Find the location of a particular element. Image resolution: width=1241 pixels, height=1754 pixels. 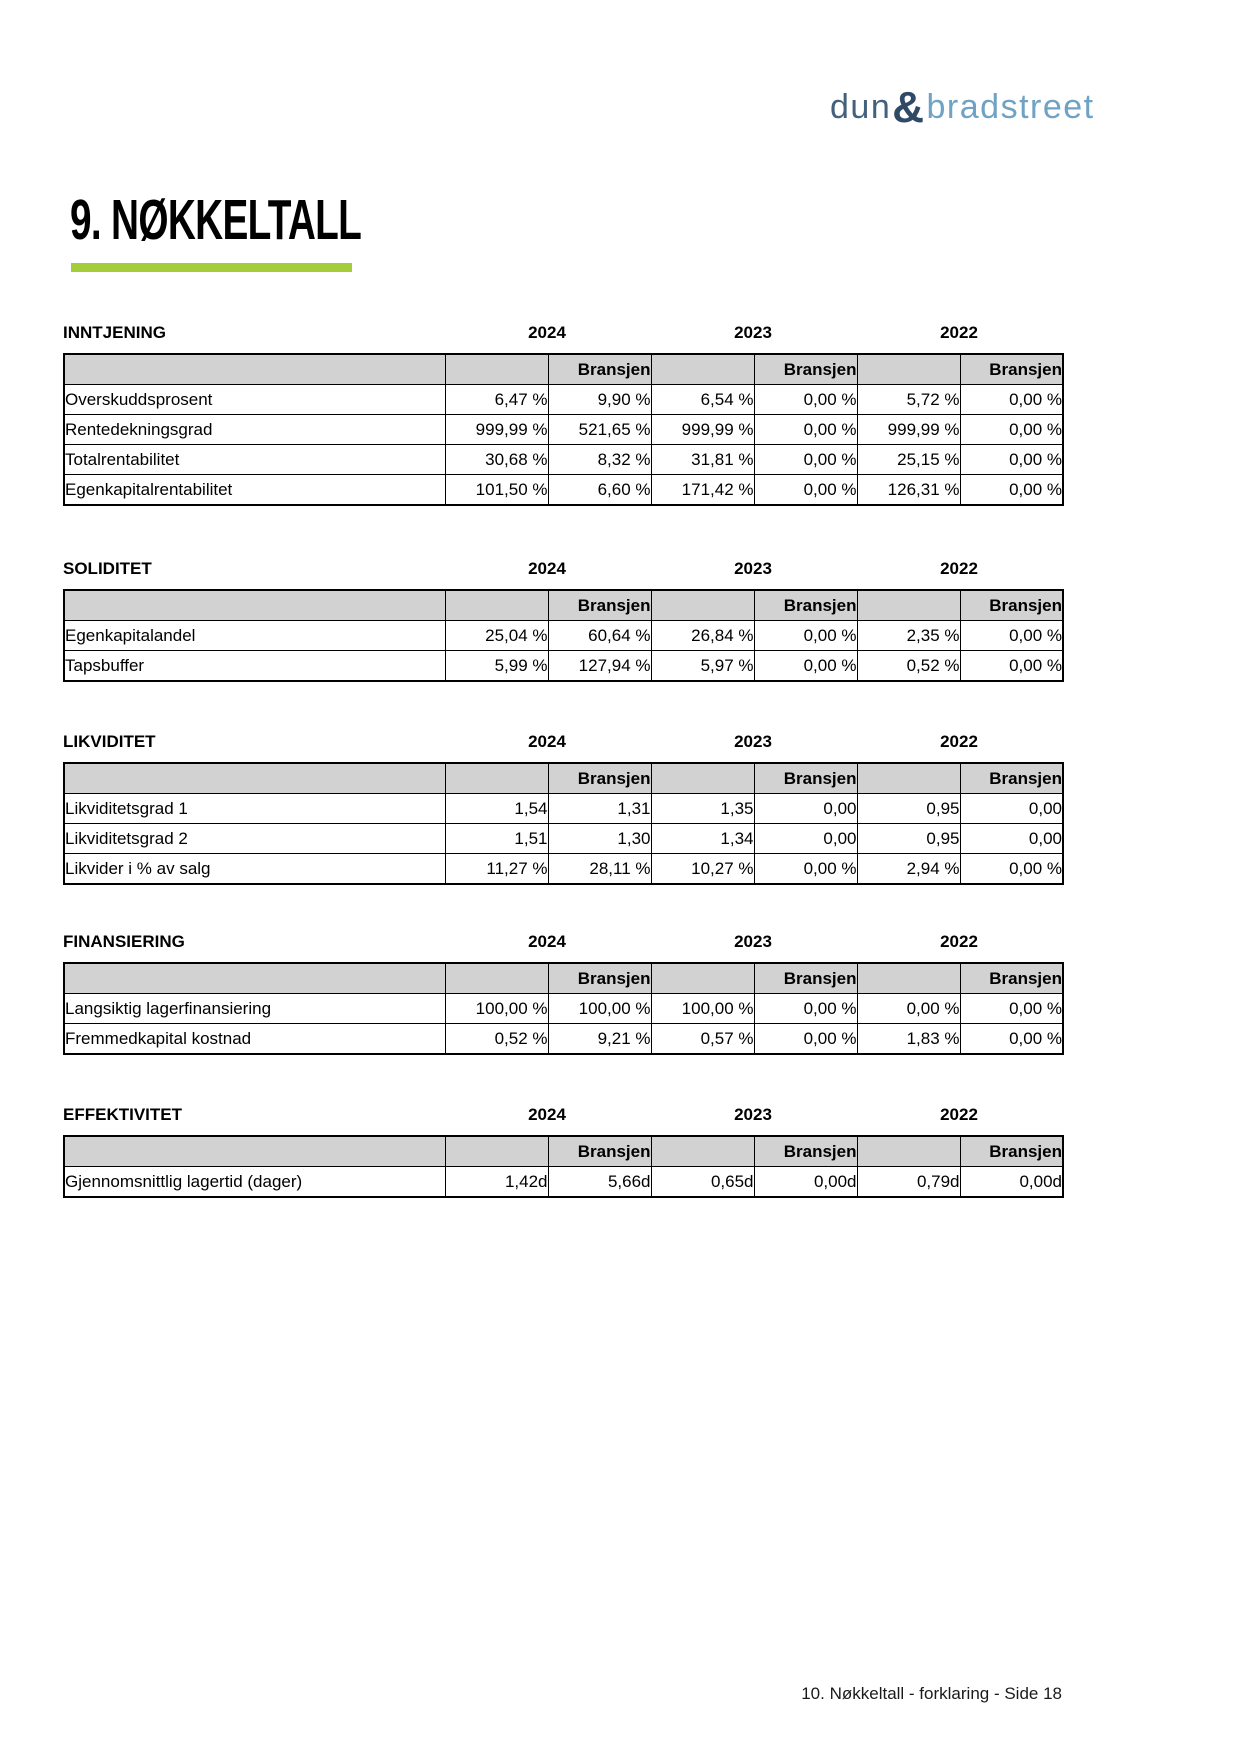

value-cell: 101,50 % is located at coordinates (496, 490).